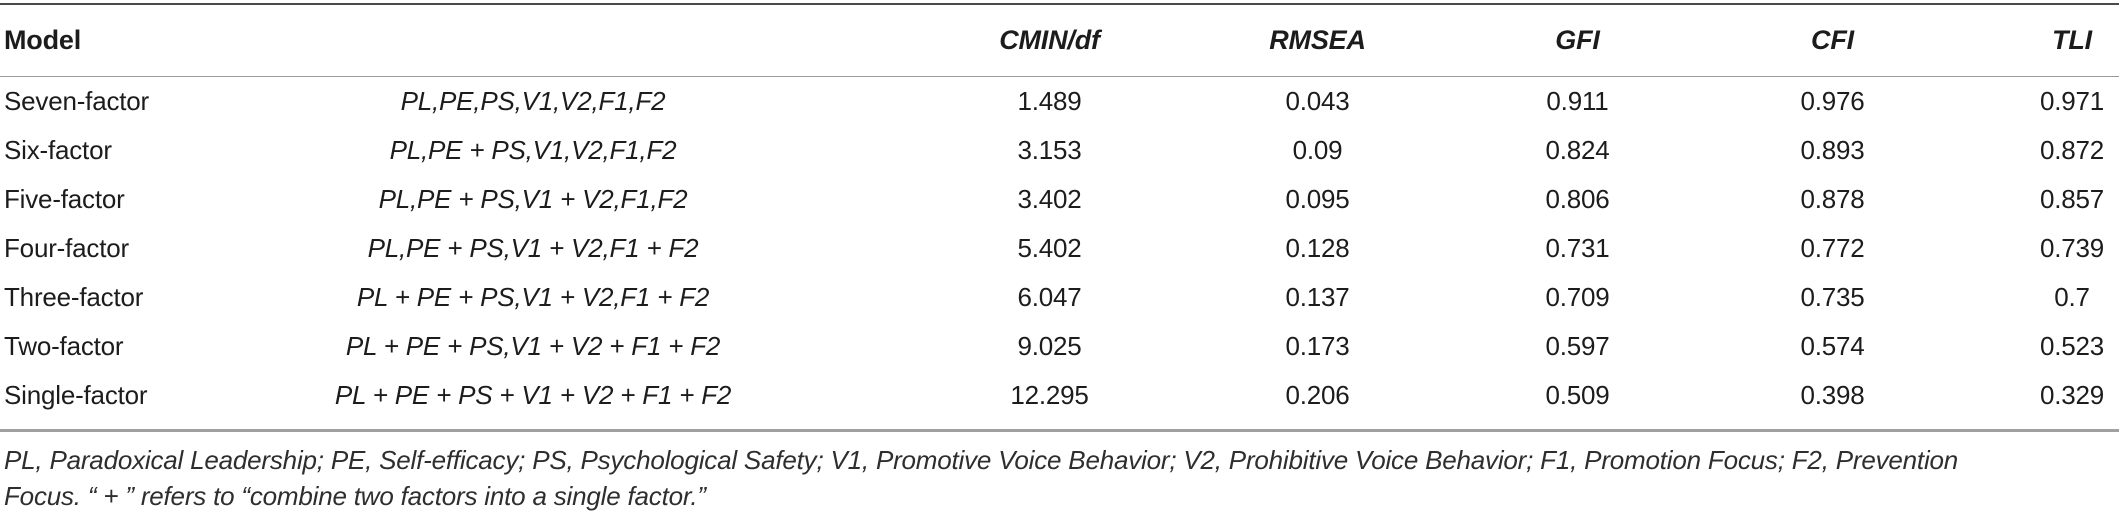 The height and width of the screenshot is (518, 2119). Describe the element at coordinates (76, 395) in the screenshot. I see `model-name-cell: Single-factor` at that location.